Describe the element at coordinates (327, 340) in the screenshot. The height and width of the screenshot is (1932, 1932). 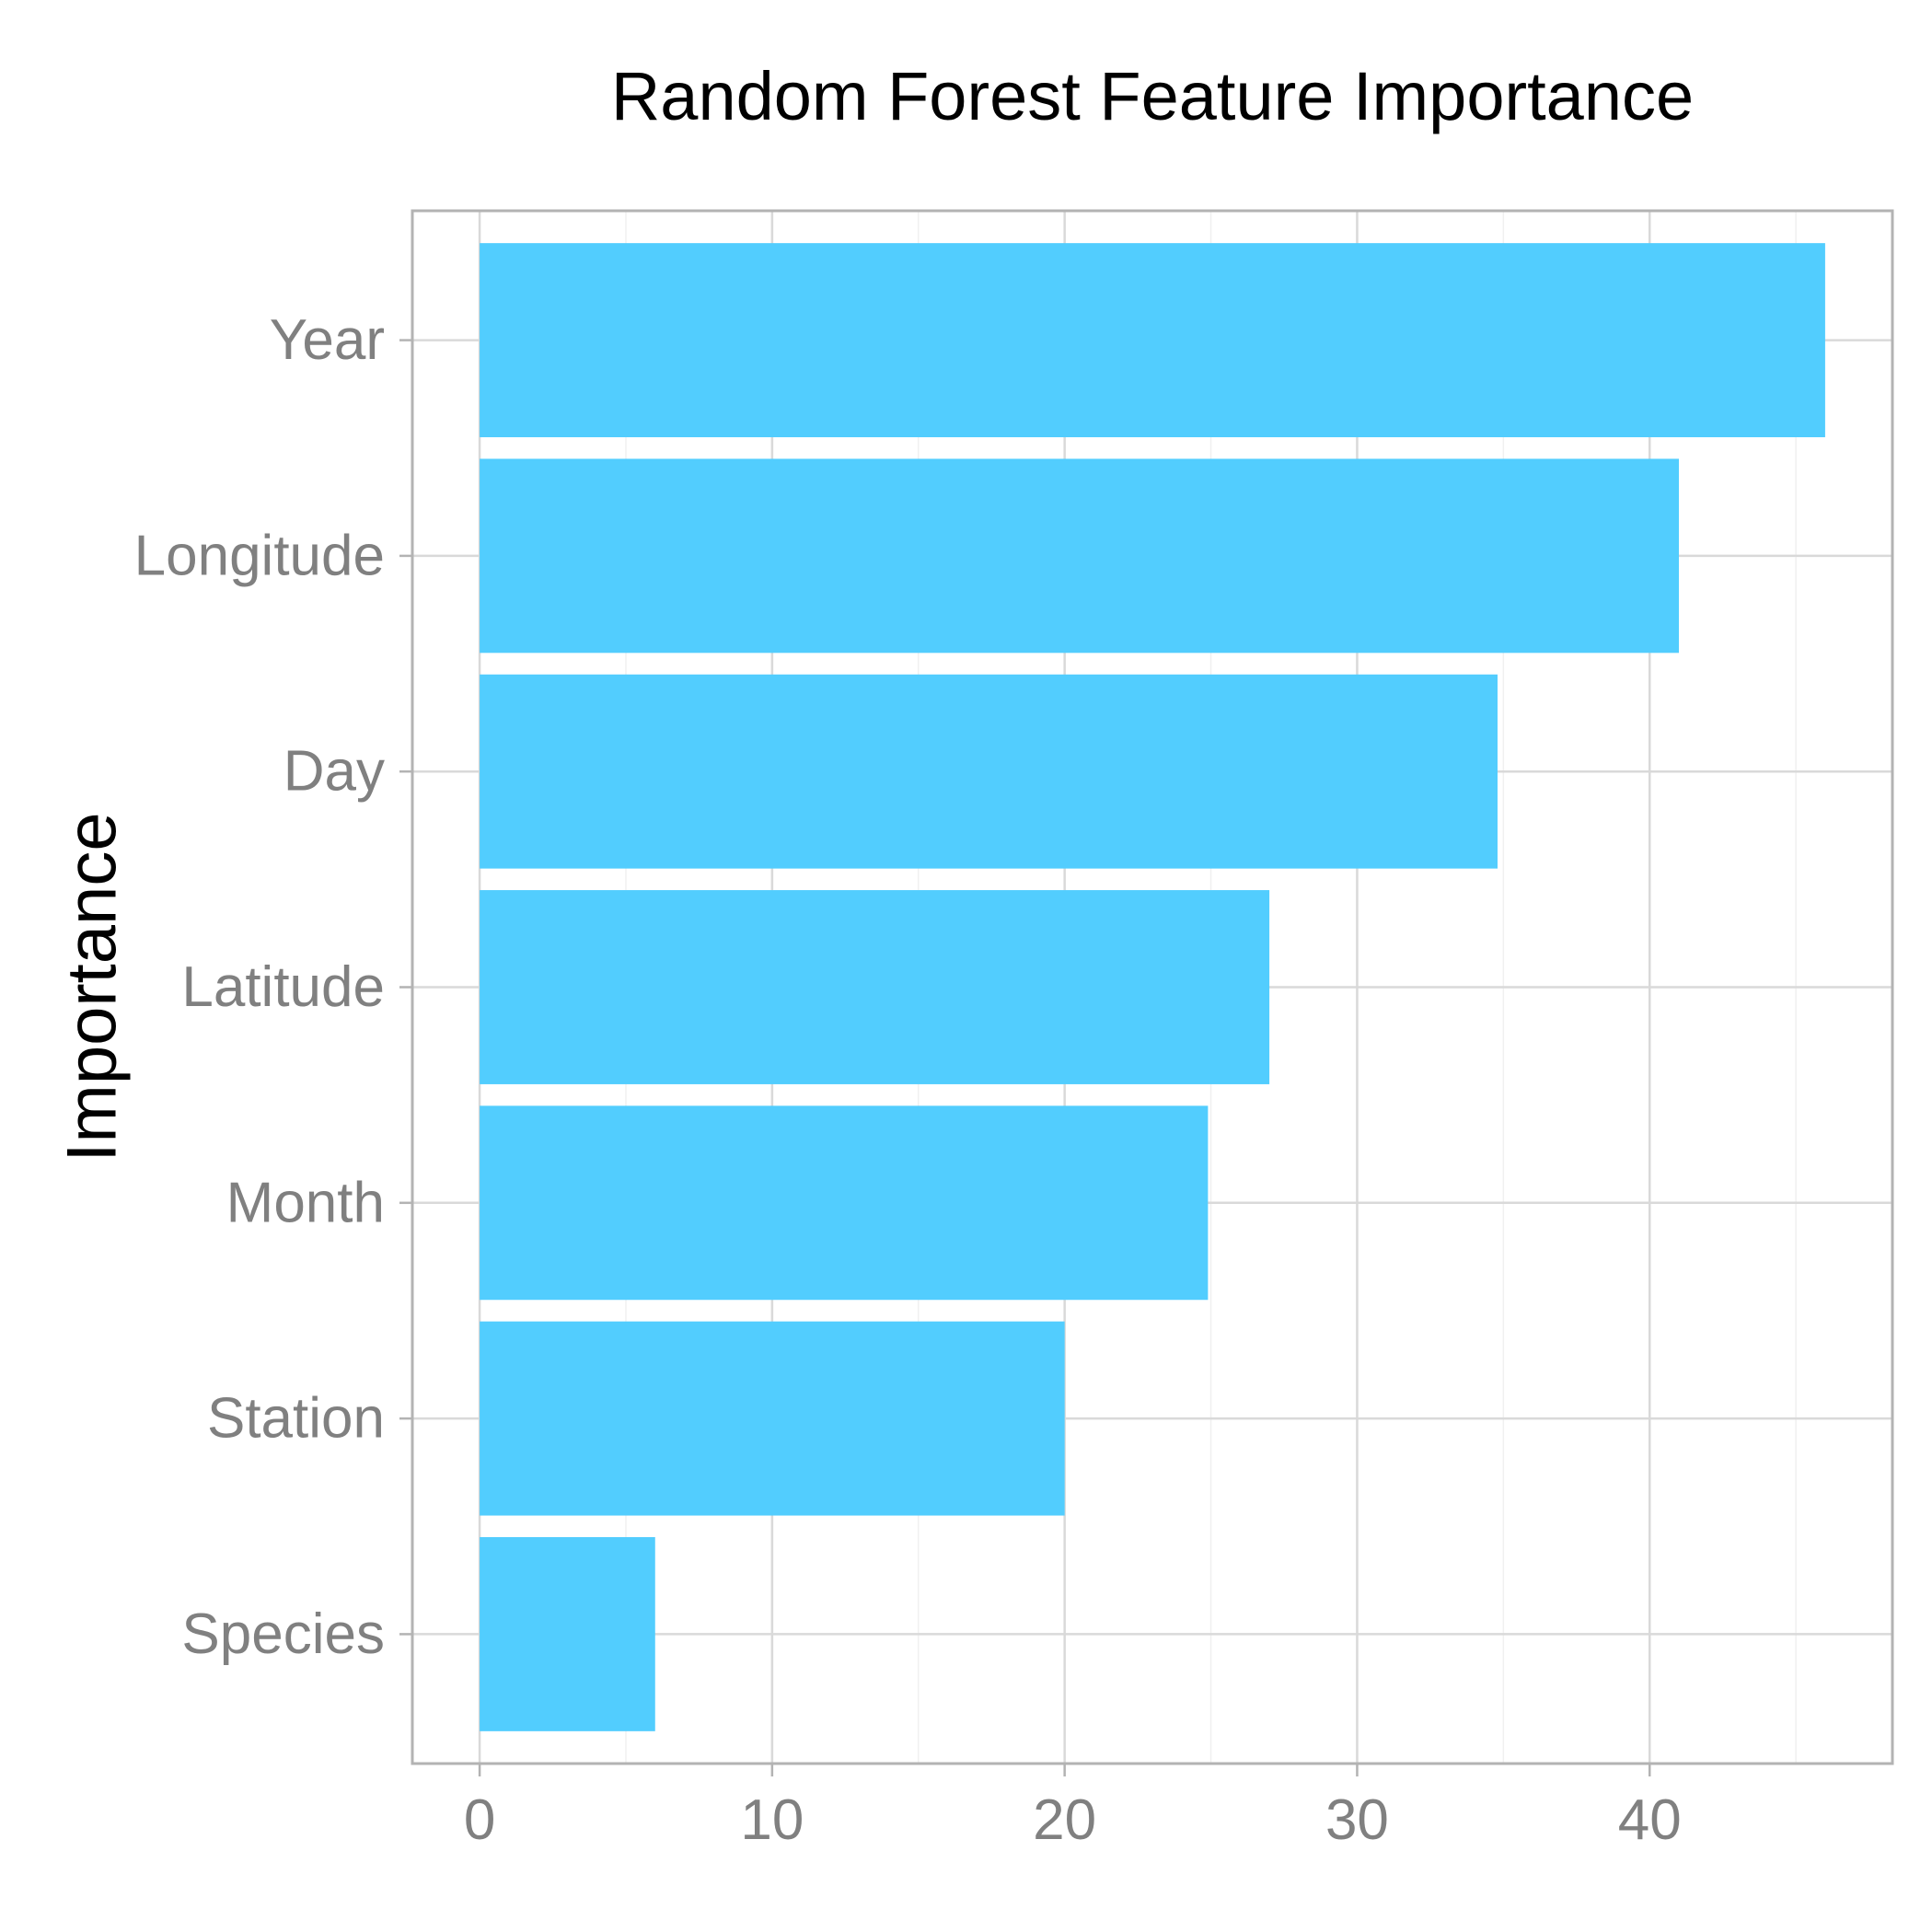
I see `y-tick-label: Year` at that location.